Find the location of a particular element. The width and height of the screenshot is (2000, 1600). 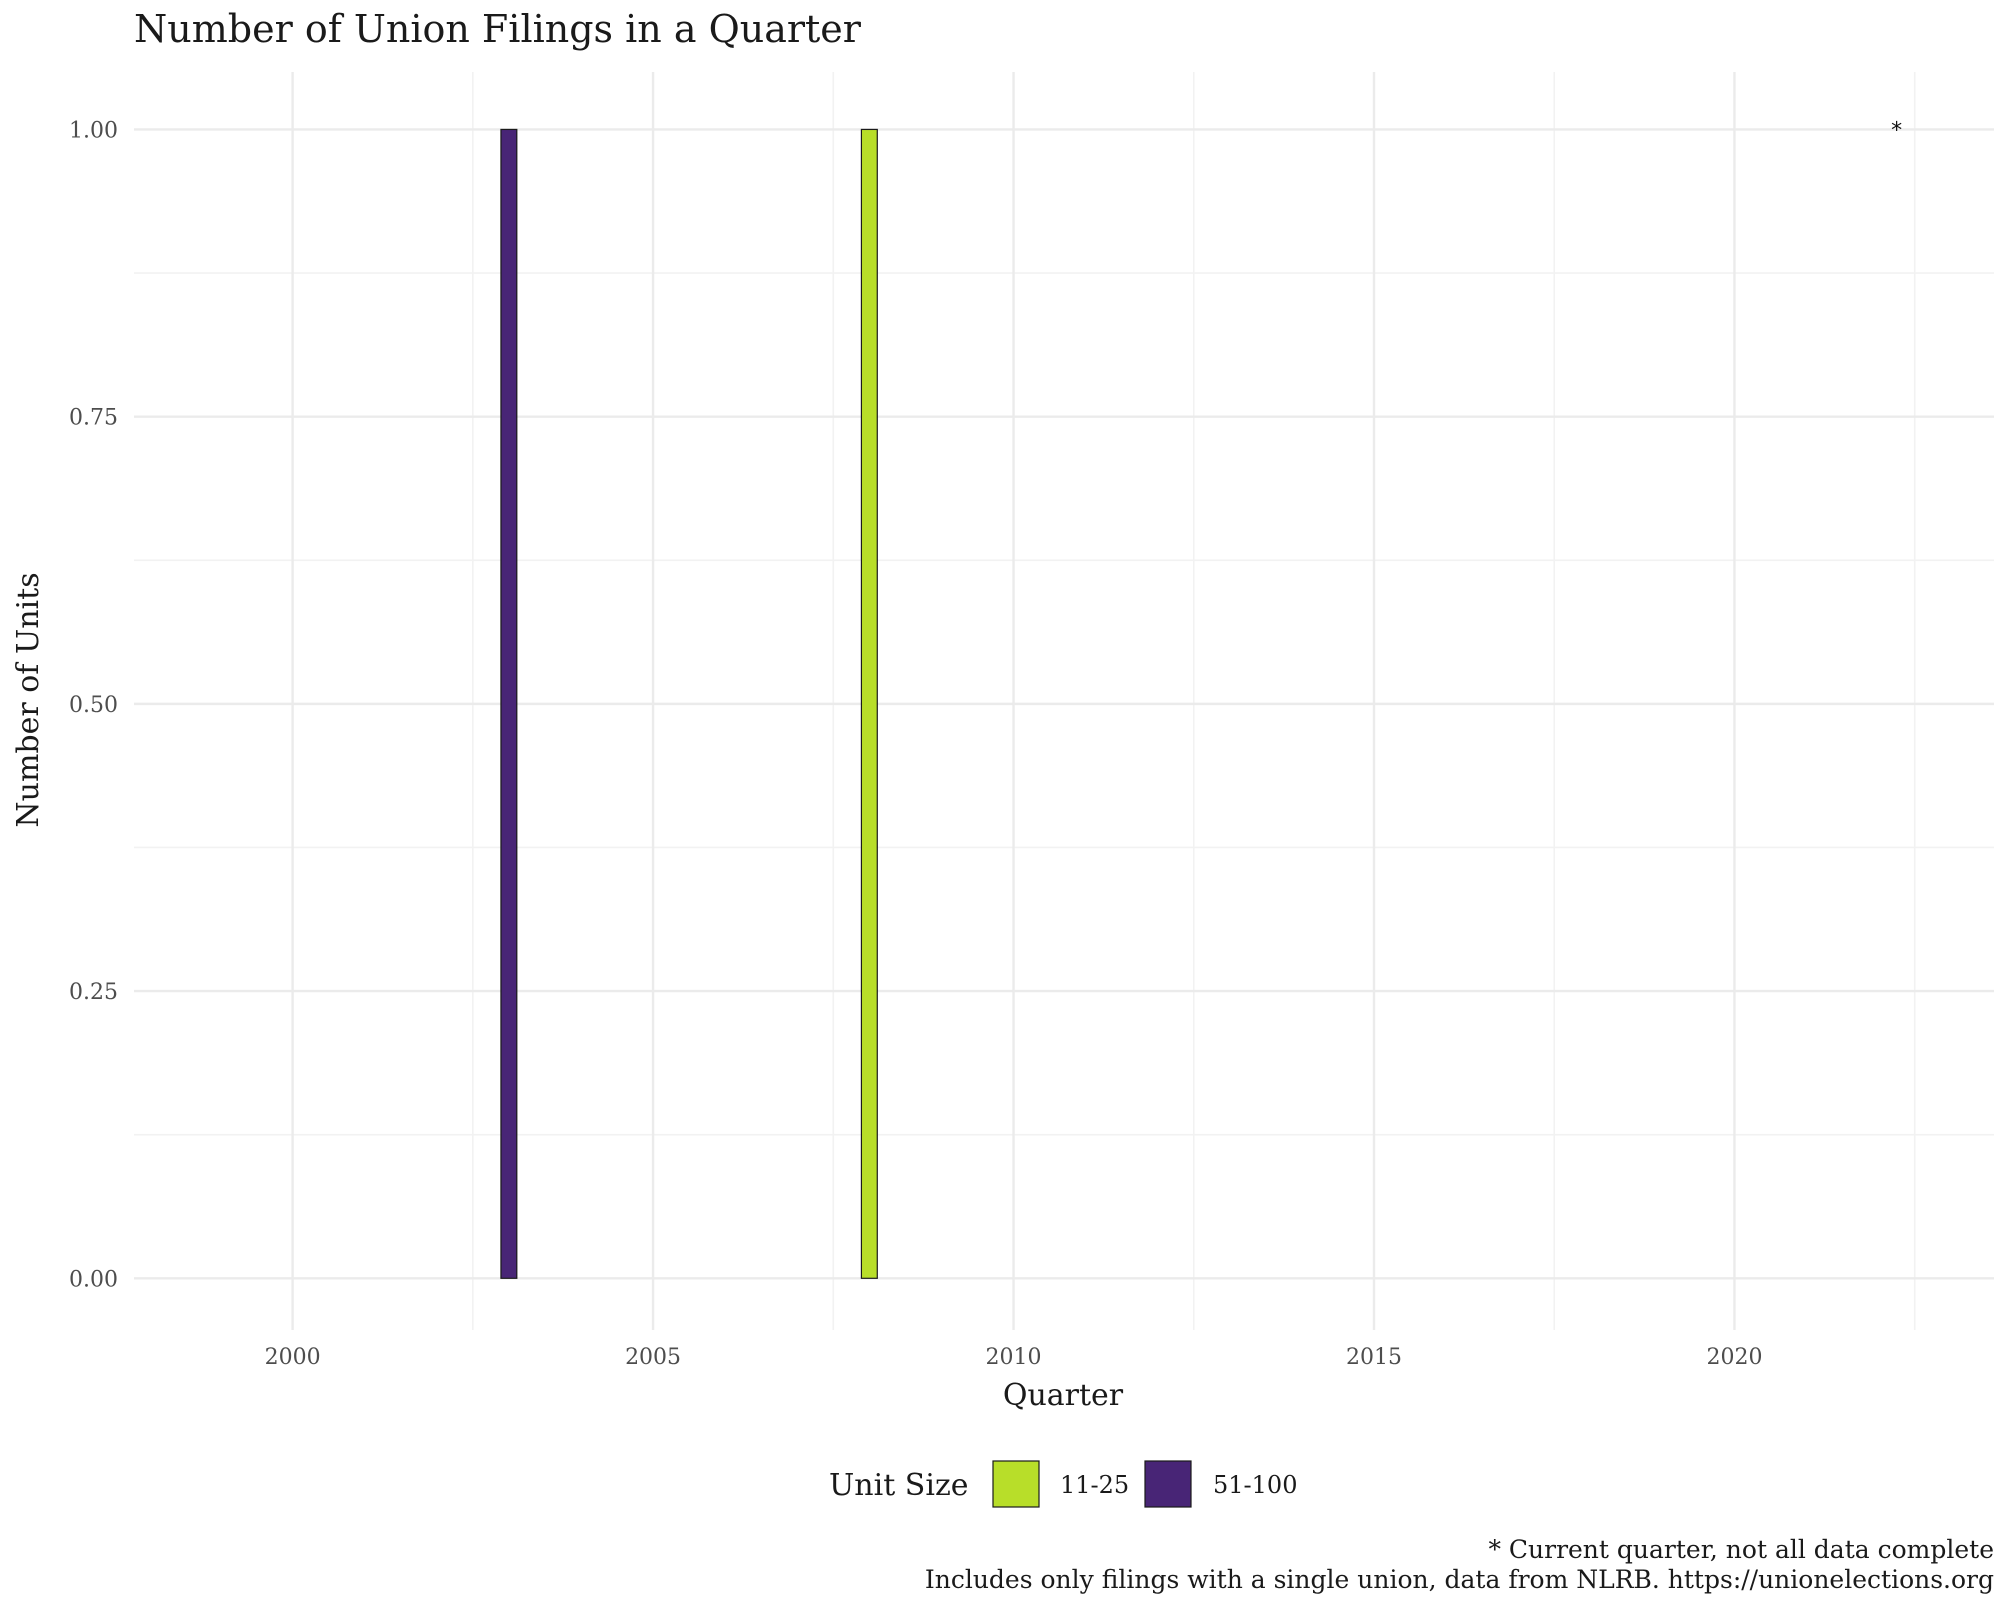

y-axis-title: Number of Units is located at coordinates (28, 699).